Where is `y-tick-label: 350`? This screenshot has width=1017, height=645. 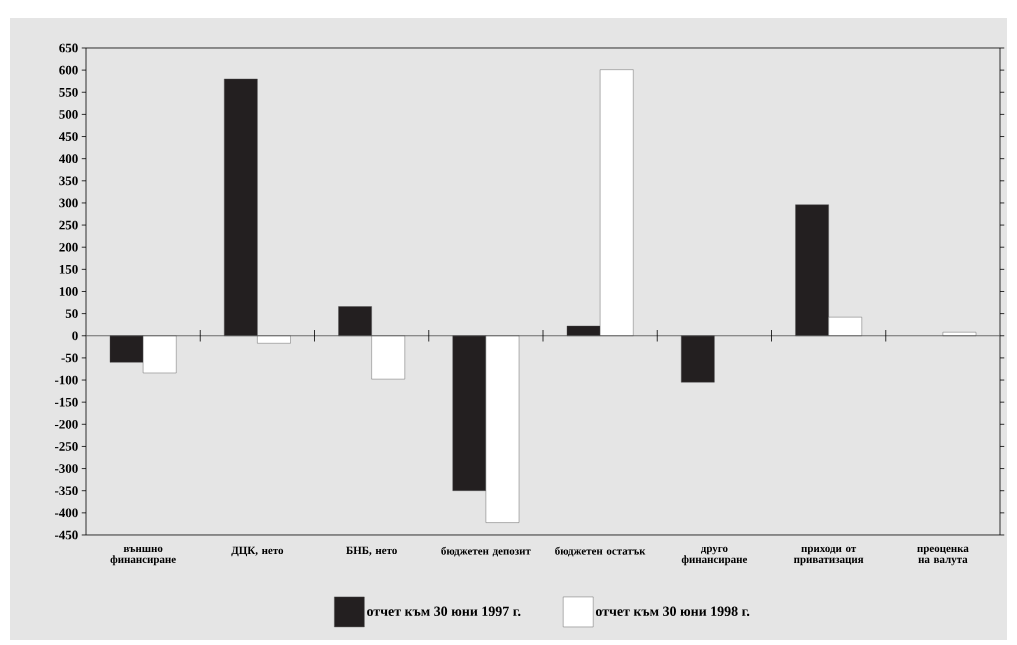 y-tick-label: 350 is located at coordinates (68, 181).